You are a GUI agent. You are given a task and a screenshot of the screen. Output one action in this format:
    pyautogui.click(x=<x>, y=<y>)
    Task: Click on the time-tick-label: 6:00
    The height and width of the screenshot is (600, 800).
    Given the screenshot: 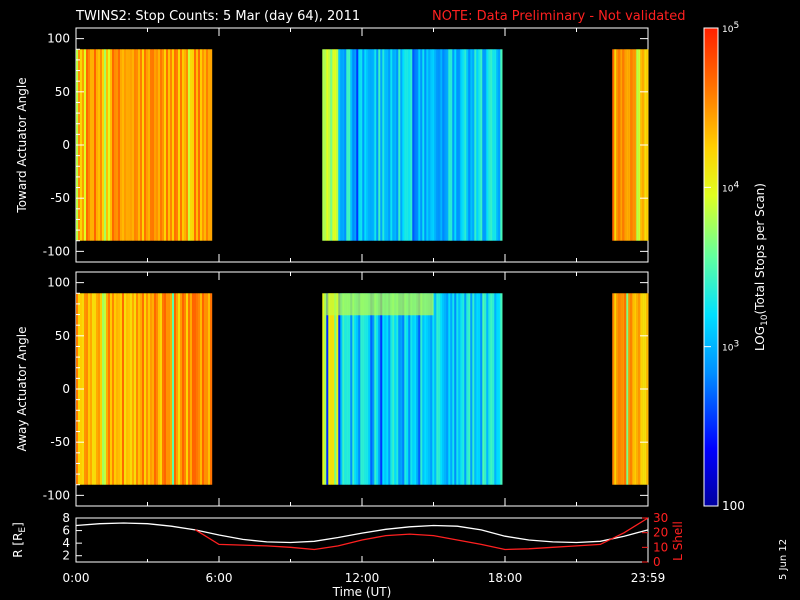 What is the action you would take?
    pyautogui.click(x=219, y=578)
    